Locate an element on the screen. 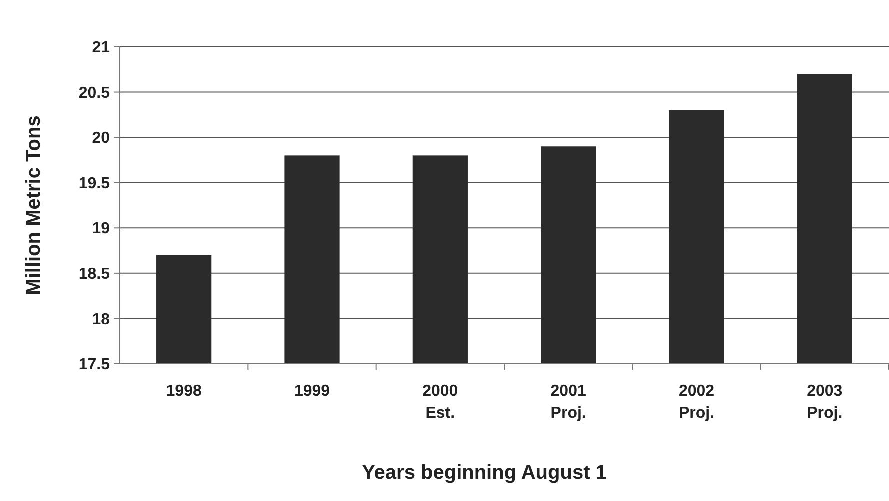 This screenshot has height=501, width=889. y-tick-label: 18 is located at coordinates (101, 319).